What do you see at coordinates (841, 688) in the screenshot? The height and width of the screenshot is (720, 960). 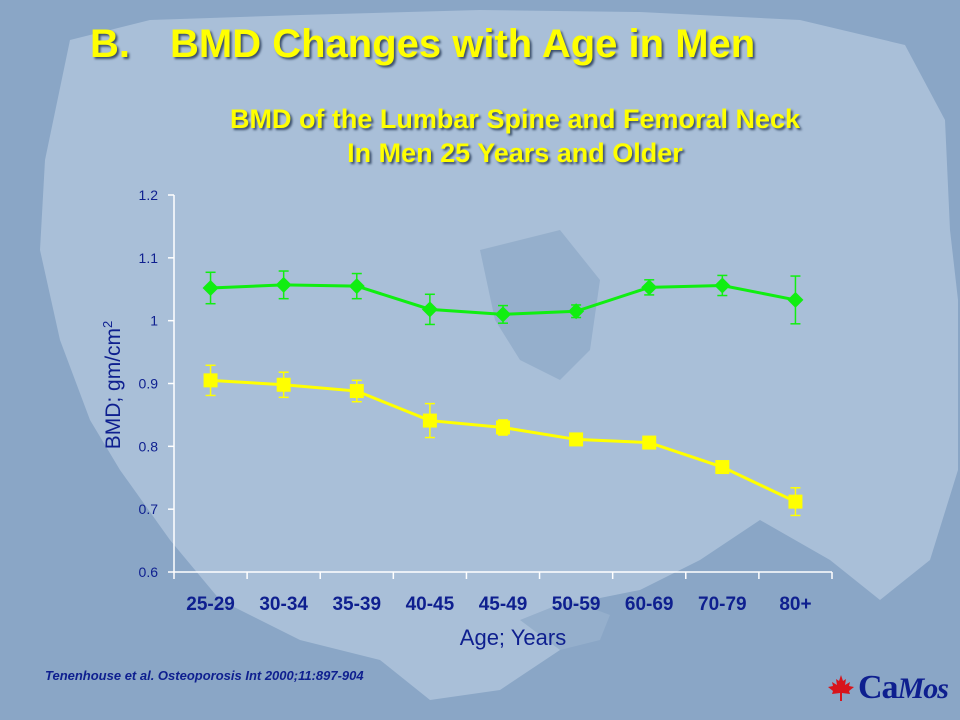 I see `maple-leaf-icon` at bounding box center [841, 688].